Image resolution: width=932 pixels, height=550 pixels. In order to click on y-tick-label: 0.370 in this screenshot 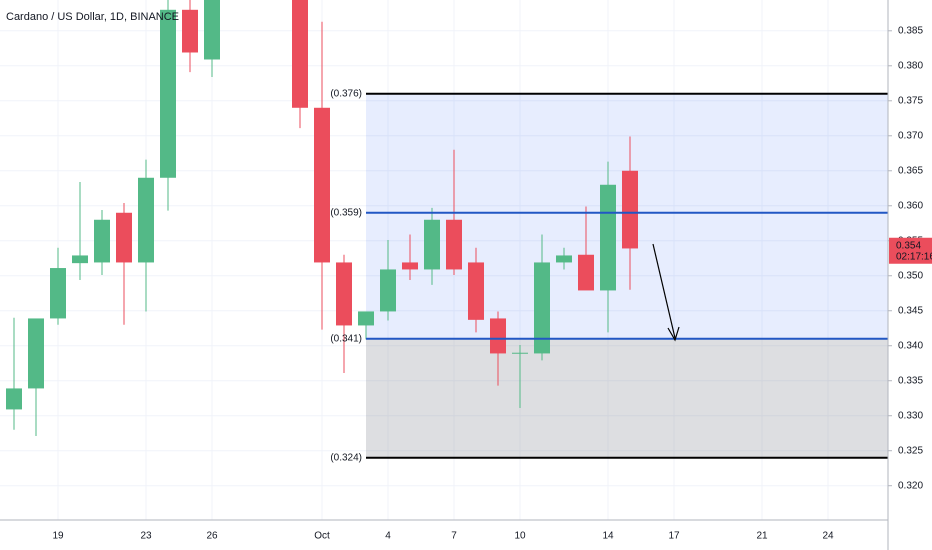, I will do `click(910, 135)`.